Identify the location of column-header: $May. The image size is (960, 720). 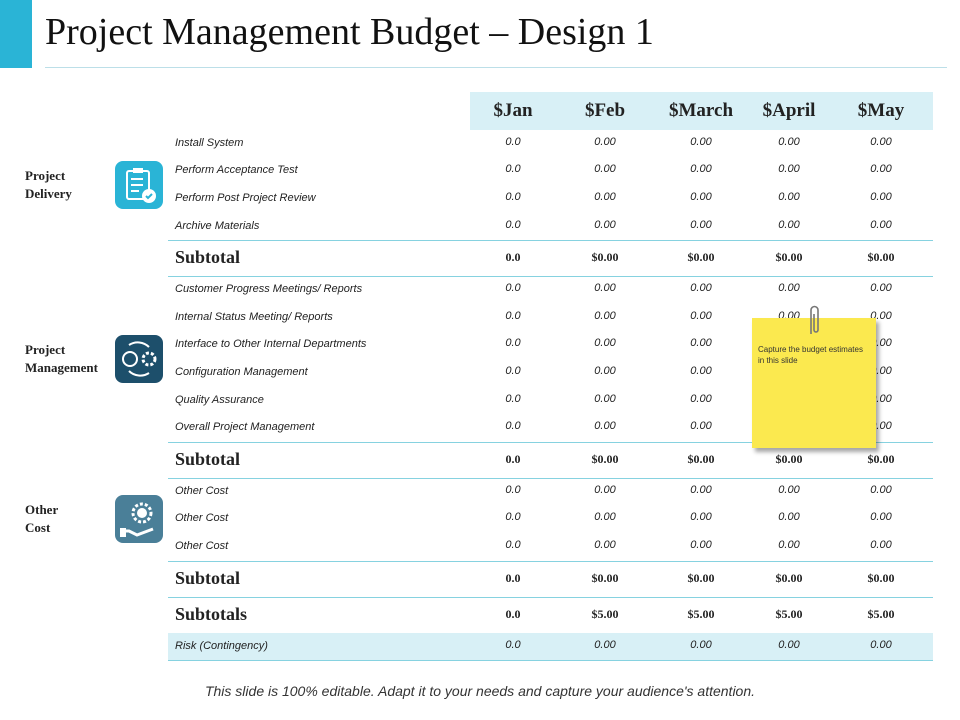
(881, 110).